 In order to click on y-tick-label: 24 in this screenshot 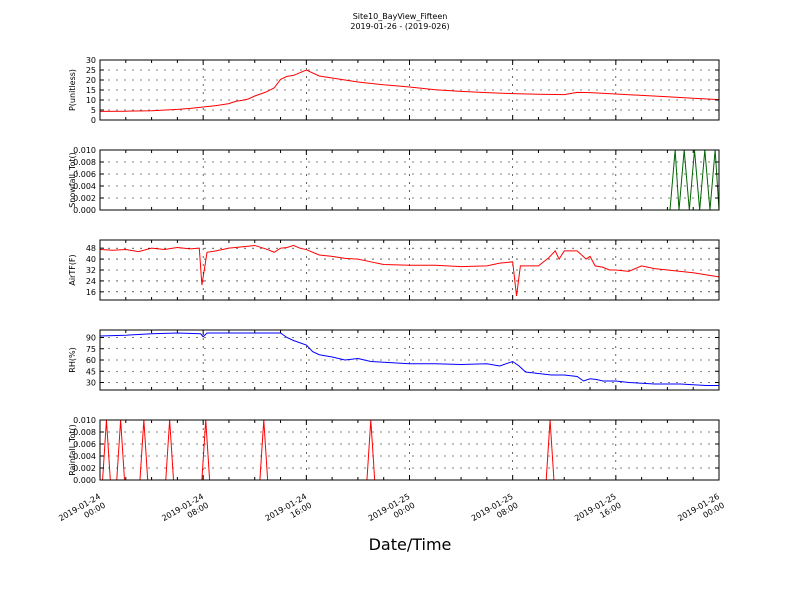, I will do `click(91, 281)`.